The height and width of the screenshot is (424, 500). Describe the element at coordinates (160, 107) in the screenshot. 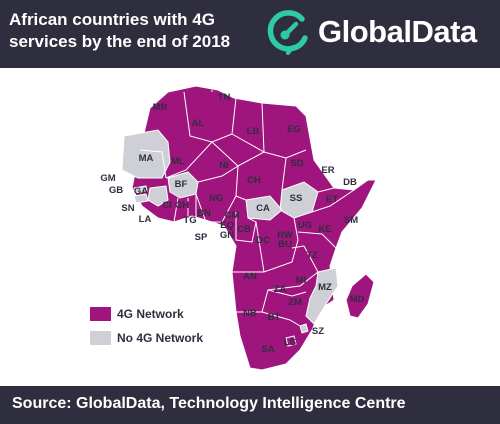

I see `country-label-mr: MR` at that location.